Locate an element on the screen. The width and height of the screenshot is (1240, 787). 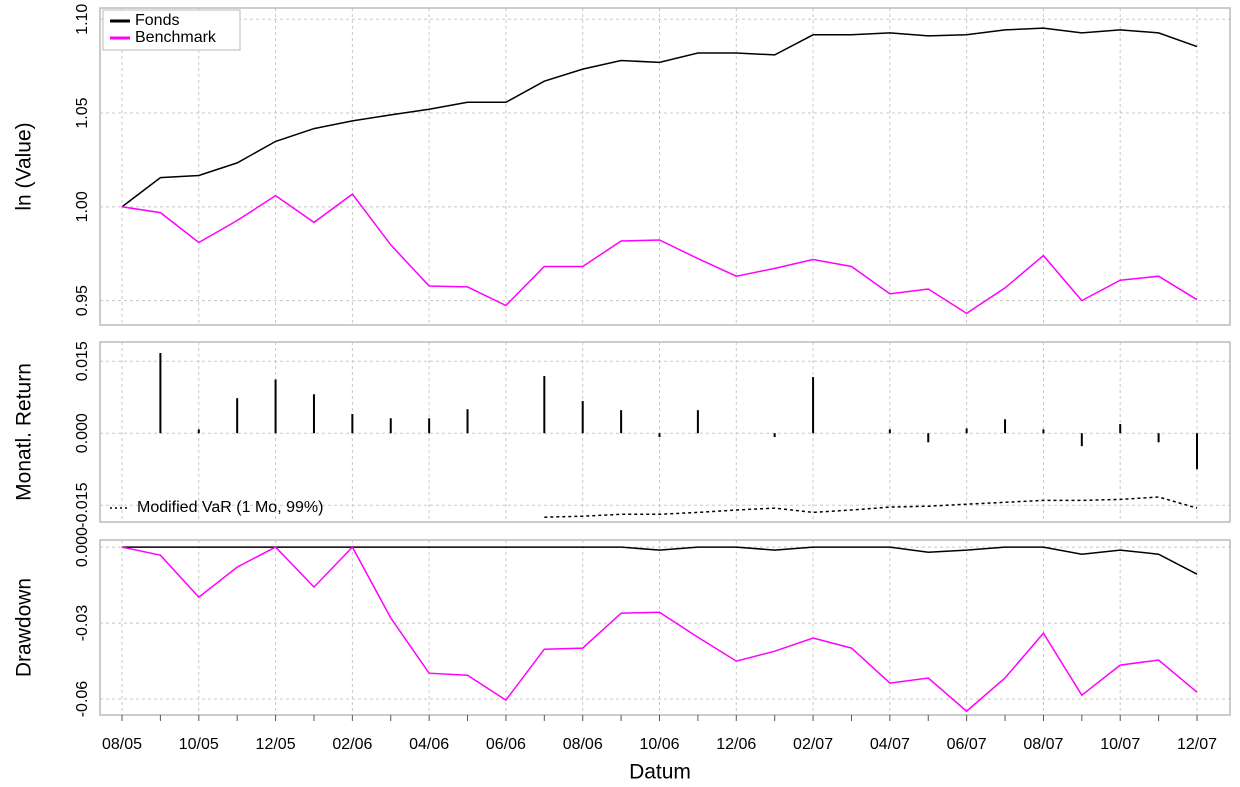
x-axis-title: Datum is located at coordinates (660, 772).